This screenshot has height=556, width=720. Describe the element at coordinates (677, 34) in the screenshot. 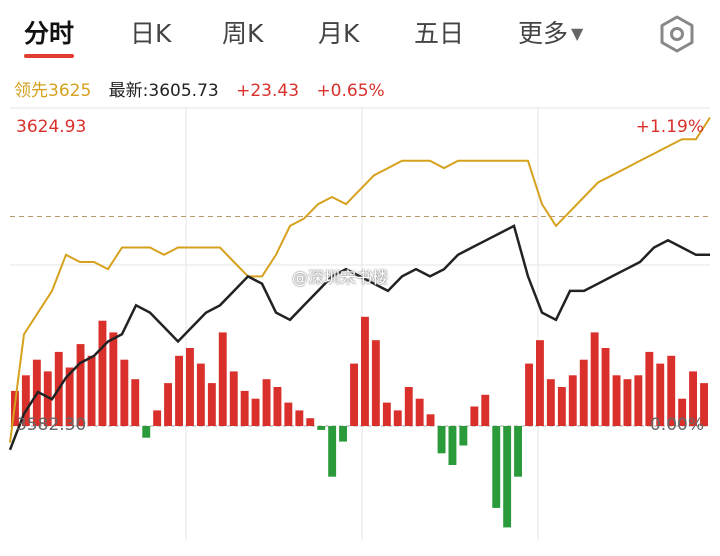

I see `settings-icon` at that location.